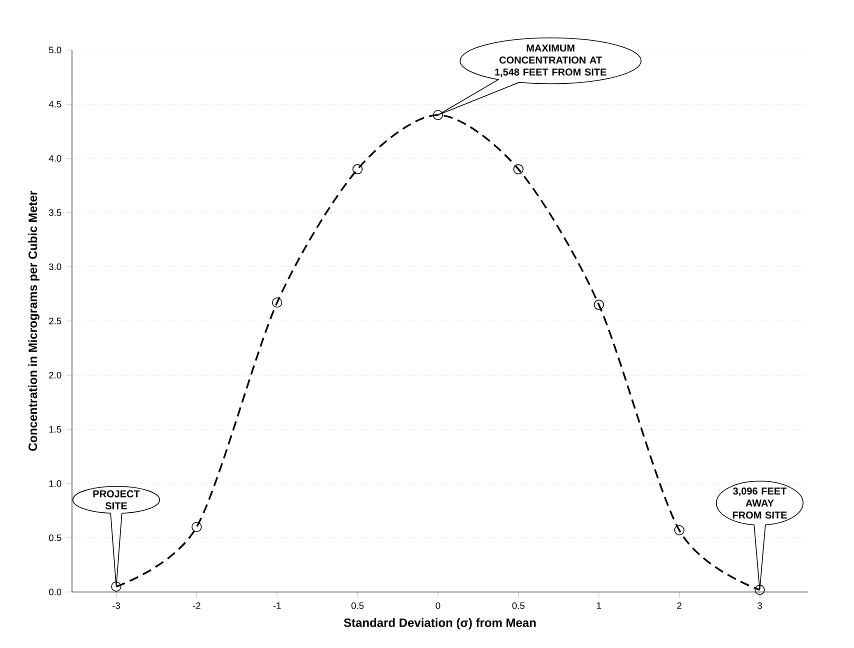 This screenshot has width=854, height=648. What do you see at coordinates (277, 605) in the screenshot?
I see `x-tick-label: -1` at bounding box center [277, 605].